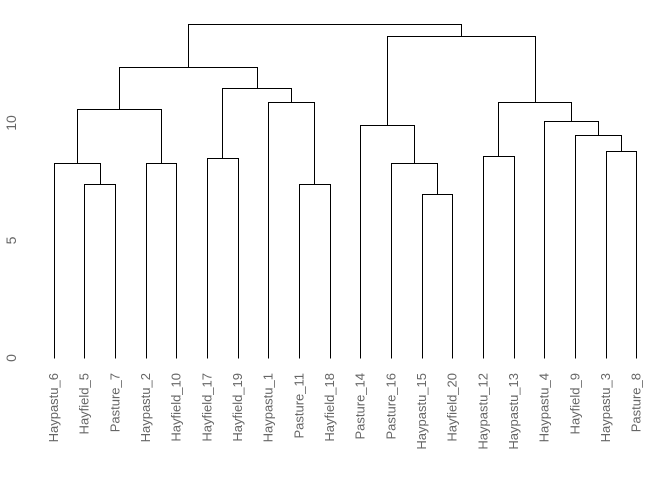  I want to click on y-axis-tick-label: 10, so click(11, 123).